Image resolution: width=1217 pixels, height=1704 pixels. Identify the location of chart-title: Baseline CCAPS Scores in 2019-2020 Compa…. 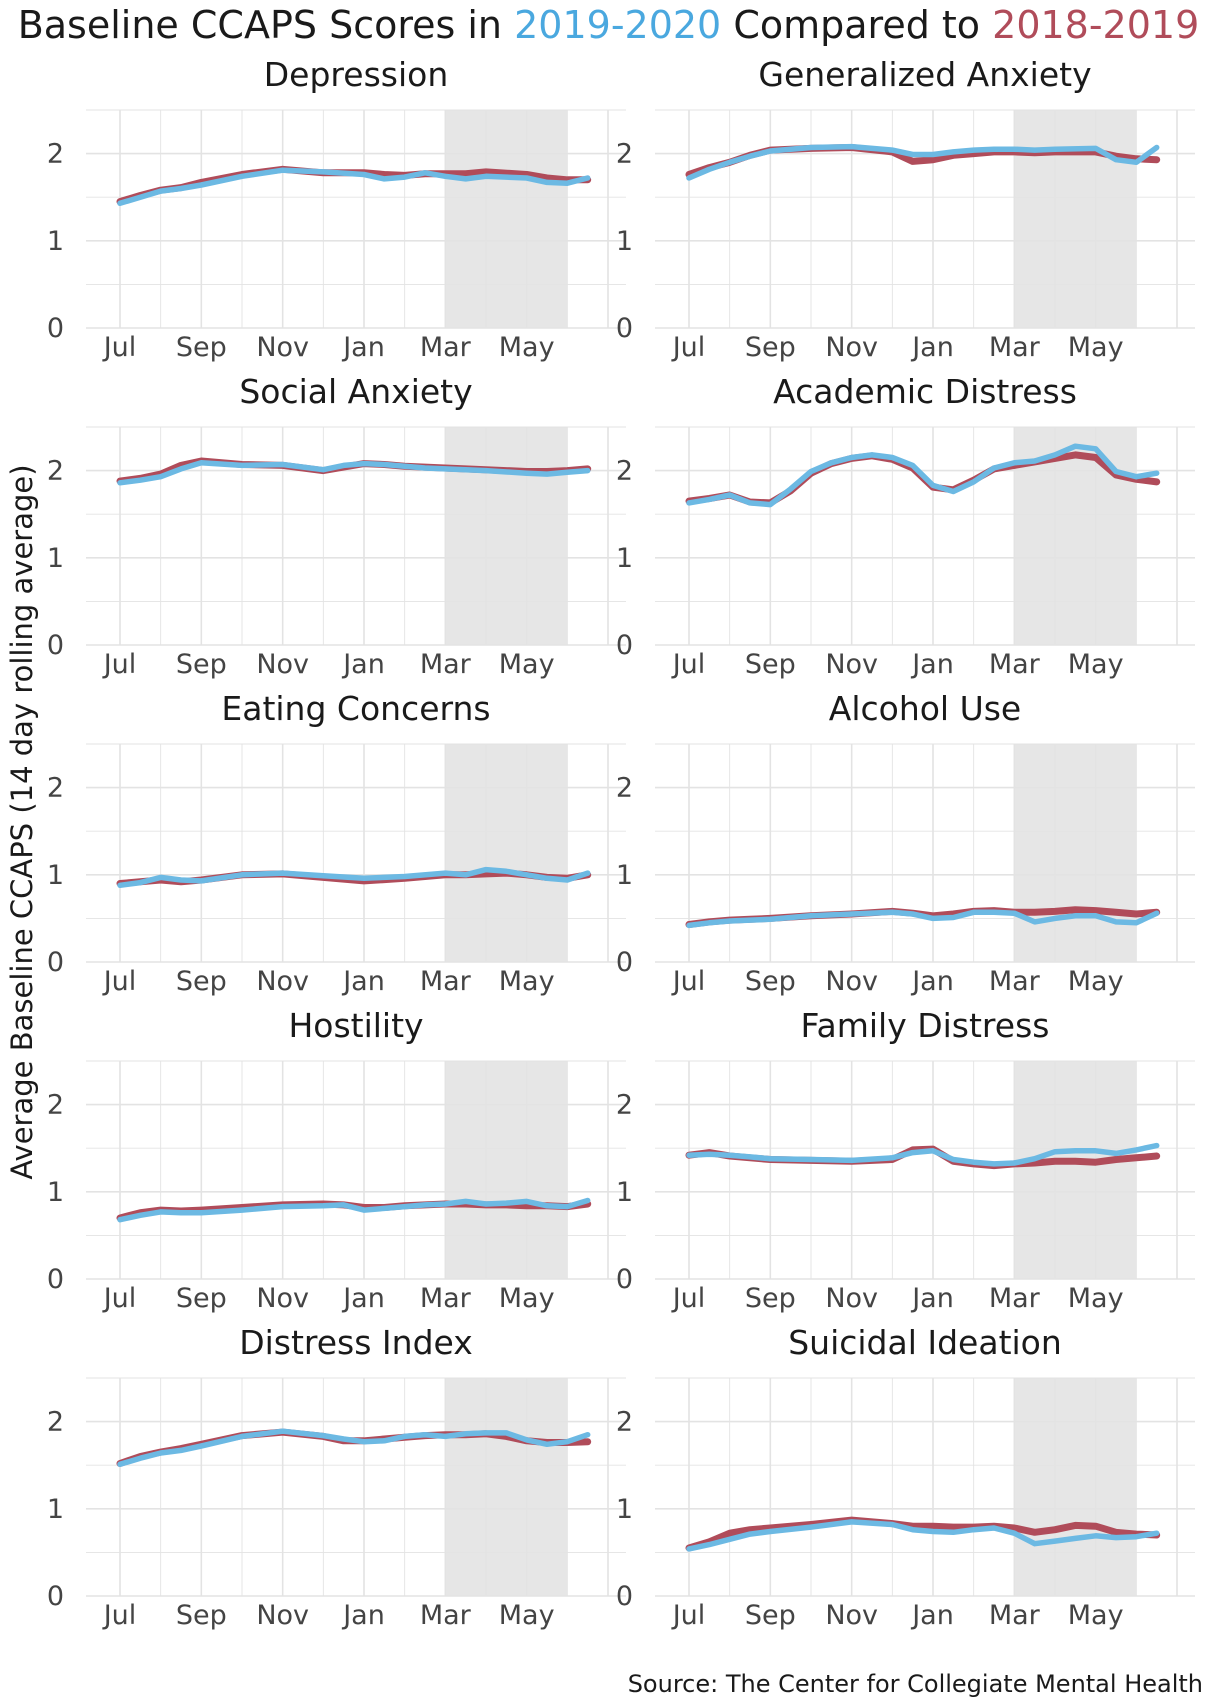
(608, 25).